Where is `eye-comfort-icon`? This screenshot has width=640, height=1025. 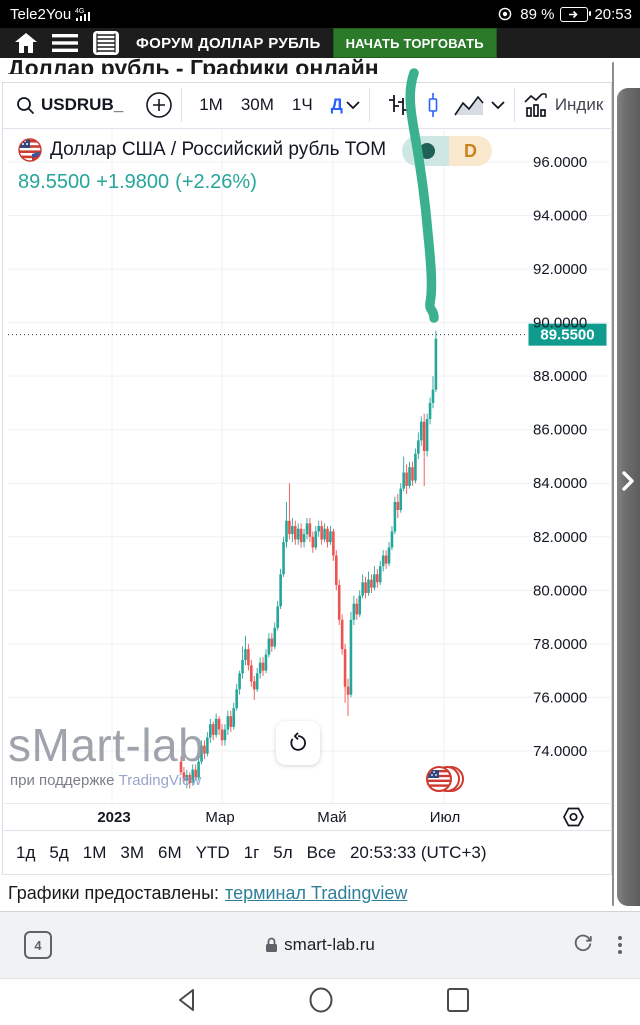
eye-comfort-icon is located at coordinates (505, 14).